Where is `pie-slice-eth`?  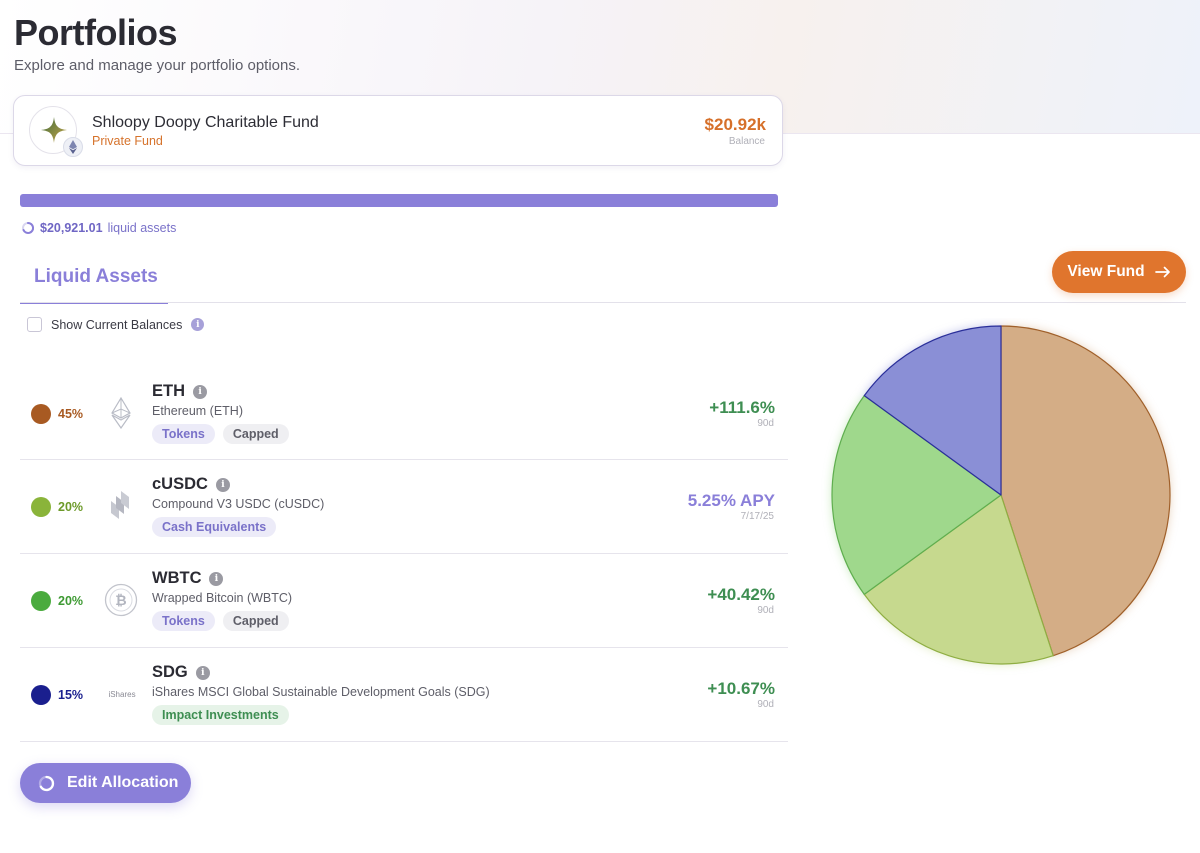 pie-slice-eth is located at coordinates (1085, 491).